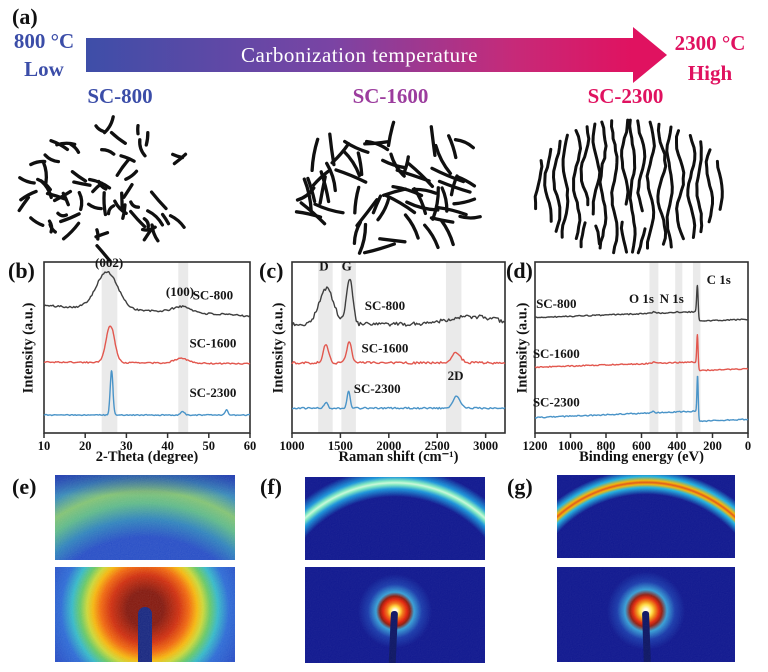 Image resolution: width=768 pixels, height=672 pixels. Describe the element at coordinates (85, 446) in the screenshot. I see `svg-text: 20` at that location.